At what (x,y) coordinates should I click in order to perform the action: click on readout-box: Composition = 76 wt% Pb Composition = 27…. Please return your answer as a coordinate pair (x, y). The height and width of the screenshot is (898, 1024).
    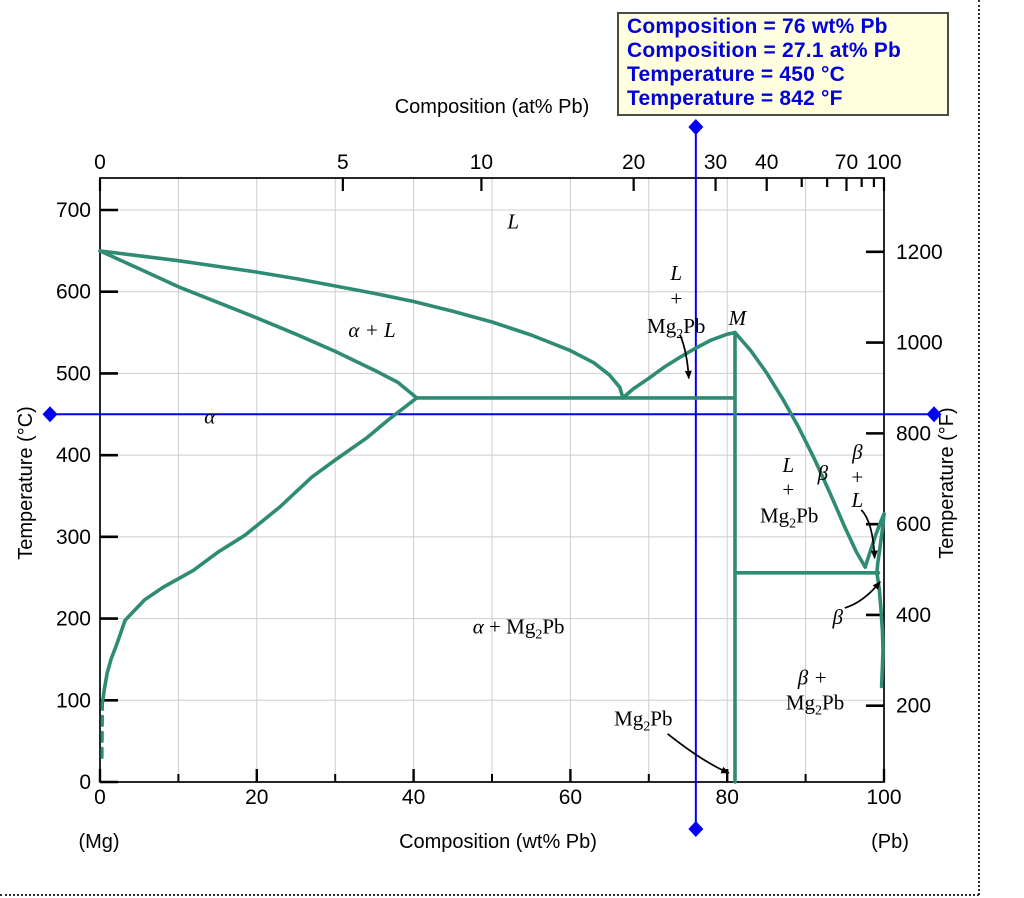
    Looking at the image, I should click on (783, 64).